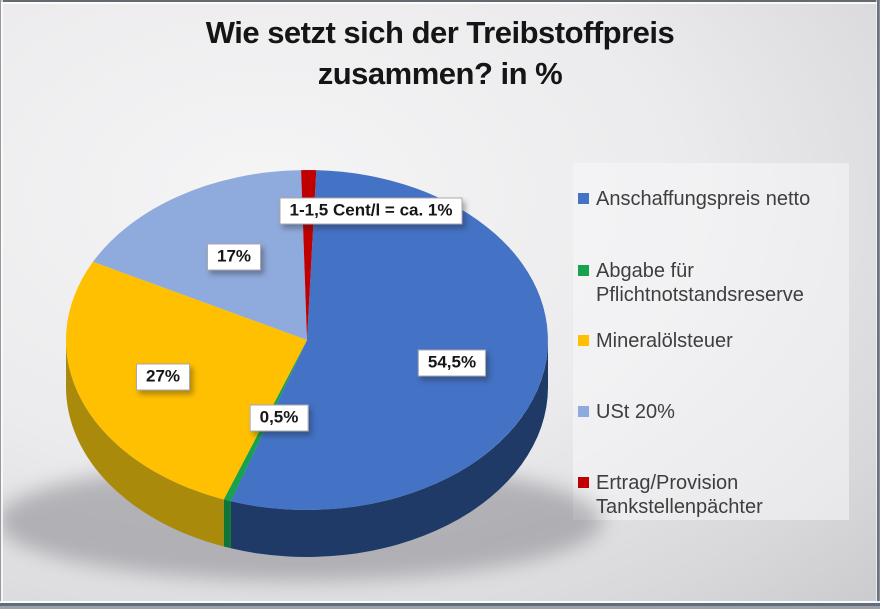 Image resolution: width=880 pixels, height=609 pixels. I want to click on legend-label: USt 20%, so click(635, 412).